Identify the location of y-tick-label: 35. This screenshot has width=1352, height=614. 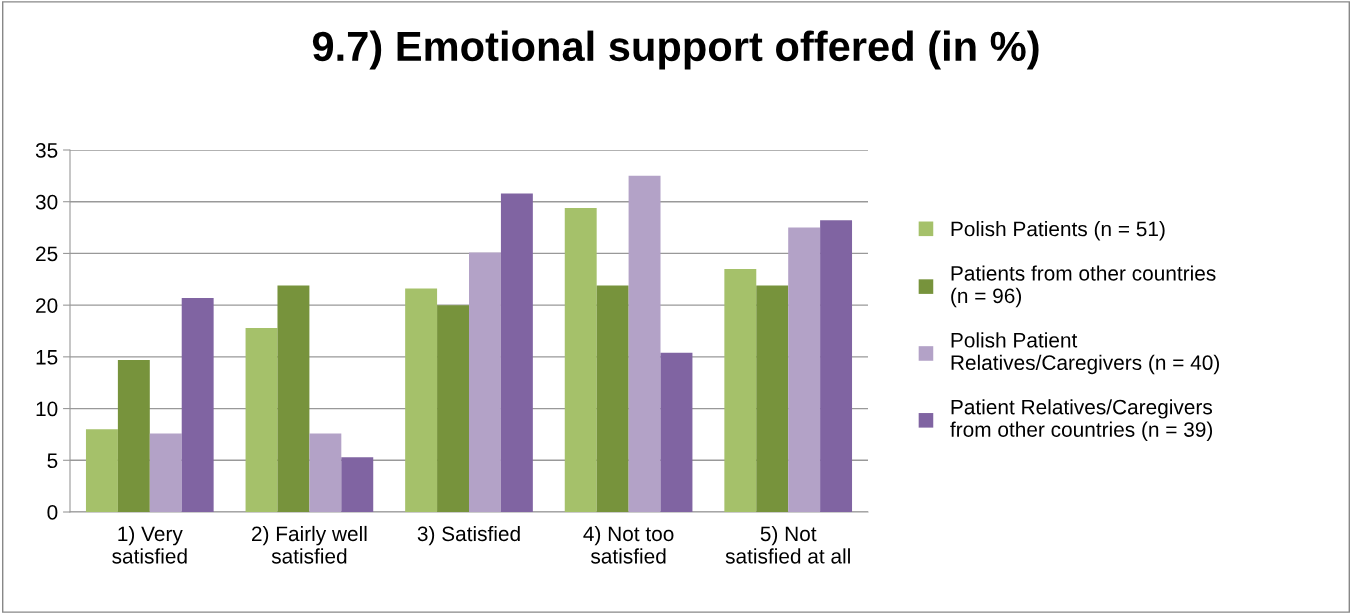
(46, 150).